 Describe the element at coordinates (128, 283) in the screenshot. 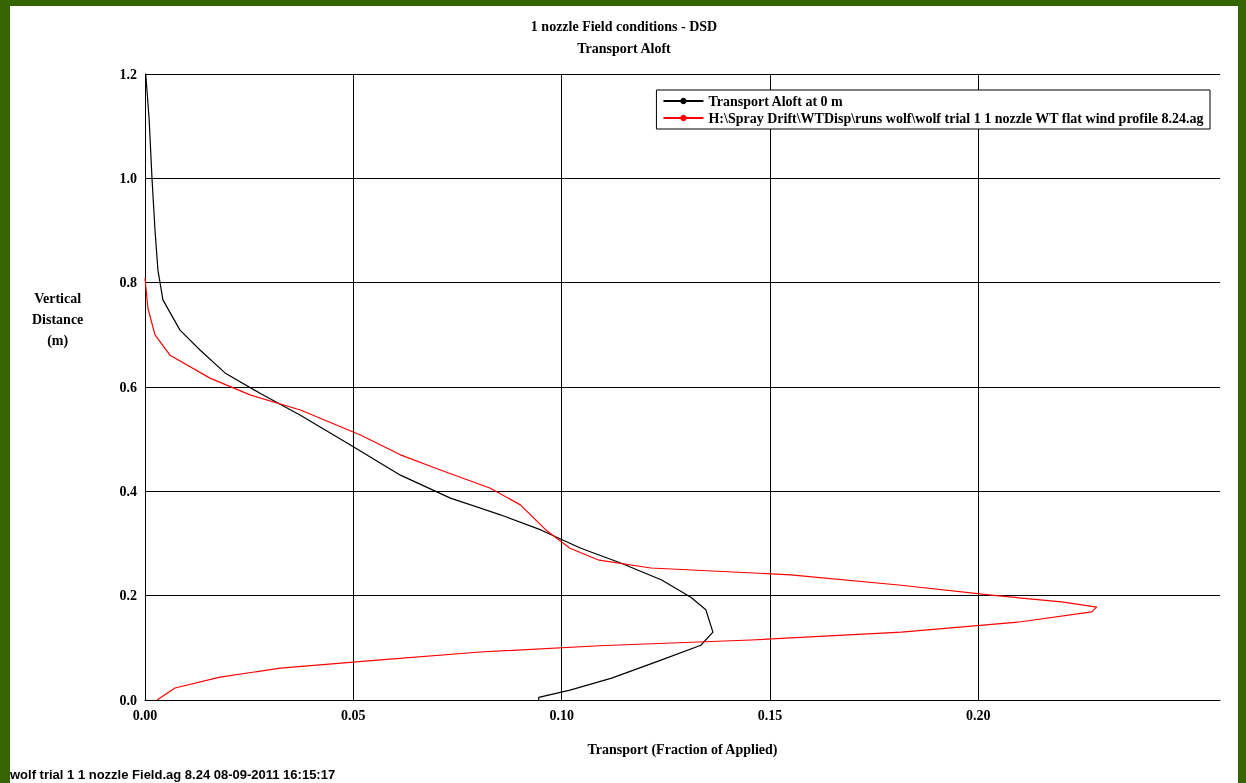

I see `y-tick-label: 0.8` at that location.